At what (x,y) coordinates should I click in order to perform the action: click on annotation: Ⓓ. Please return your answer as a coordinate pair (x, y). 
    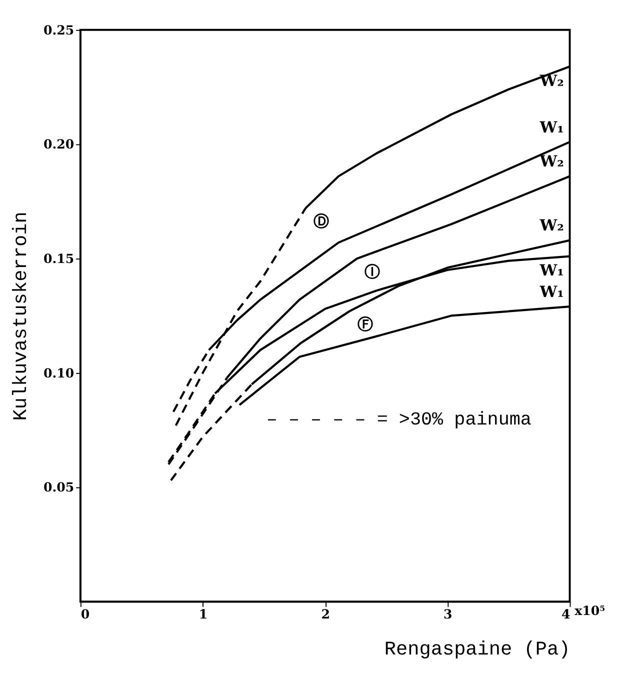
    Looking at the image, I should click on (321, 221).